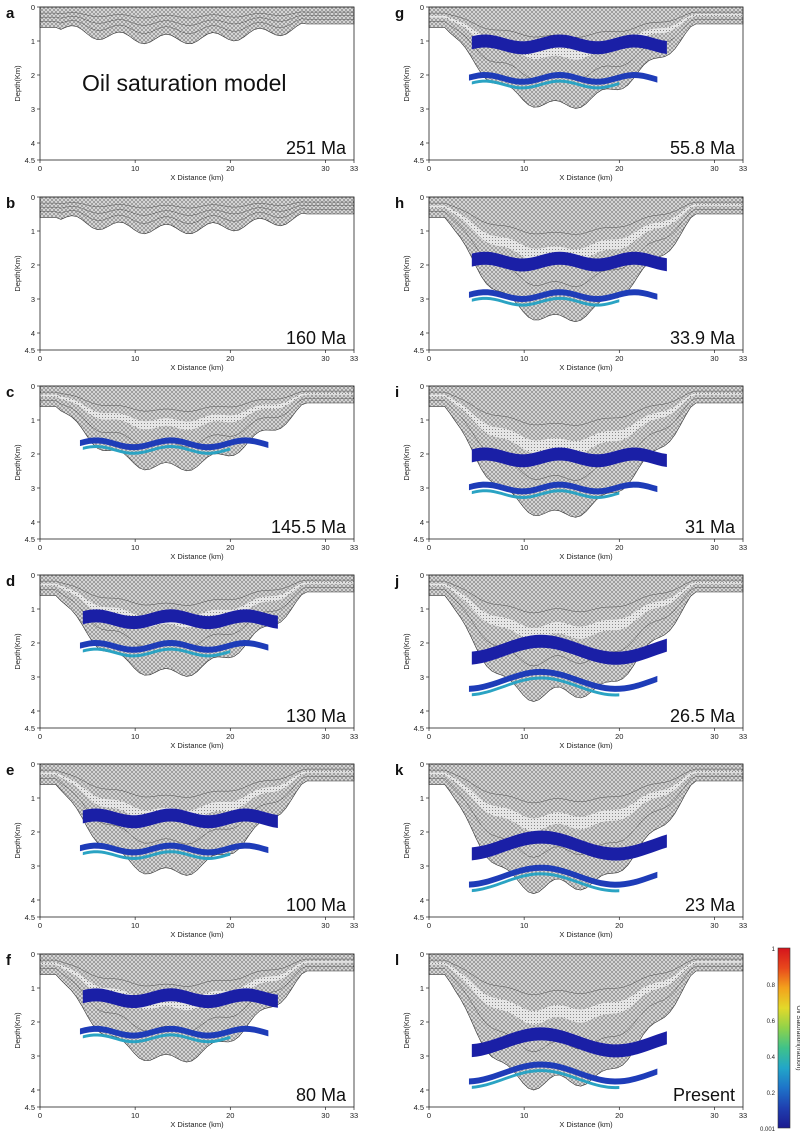  I want to click on age-label: 55.8 Ma, so click(703, 148).